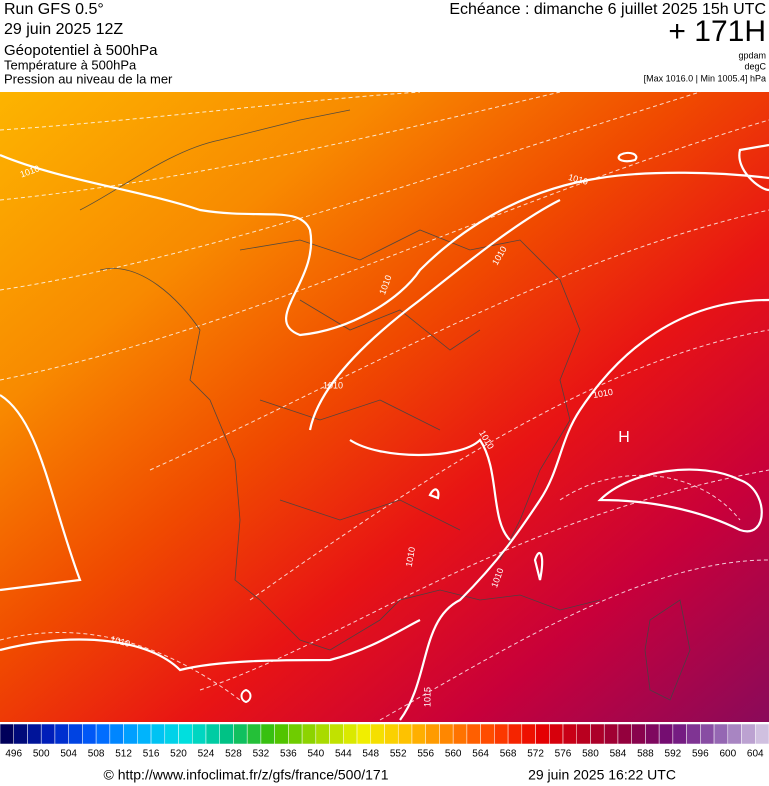  What do you see at coordinates (480, 754) in the screenshot?
I see `scale-label: 564` at bounding box center [480, 754].